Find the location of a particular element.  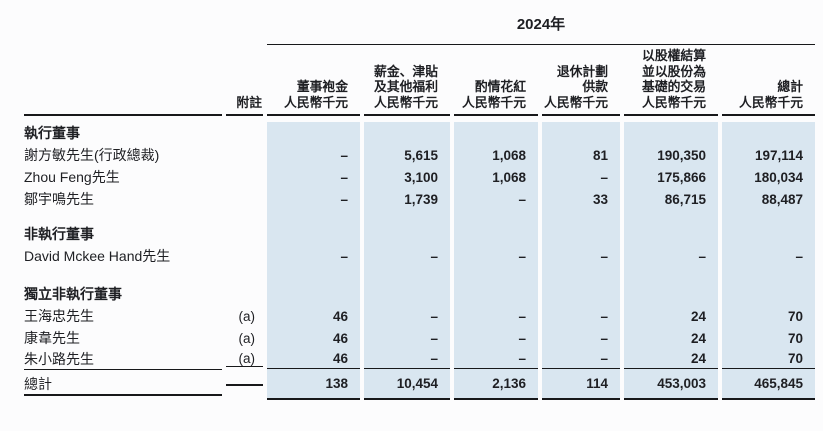

row-label: 謝方敏先生(行政總裁) is located at coordinates (92, 155).